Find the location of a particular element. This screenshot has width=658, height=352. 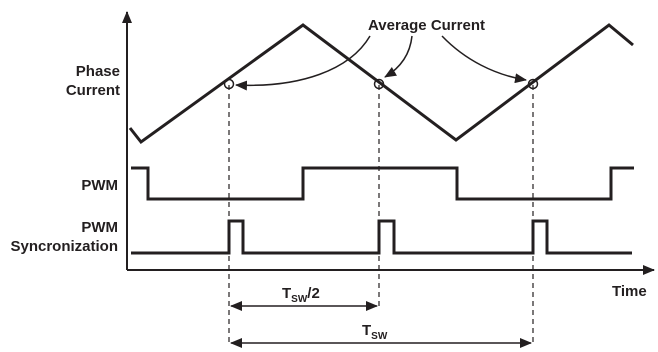

phase-current-label-line2: Current is located at coordinates (93, 90).